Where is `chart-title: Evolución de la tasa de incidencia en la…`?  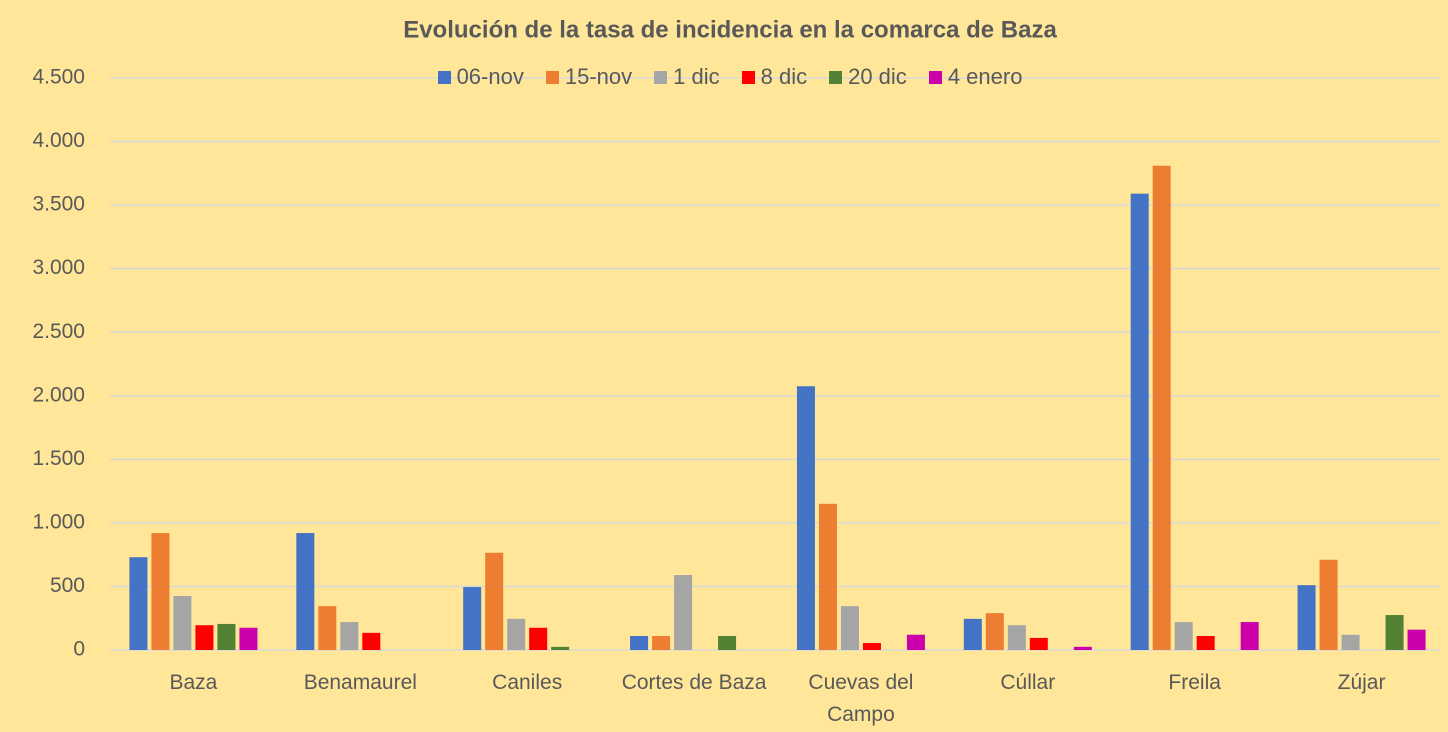
chart-title: Evolución de la tasa de incidencia en la… is located at coordinates (730, 29).